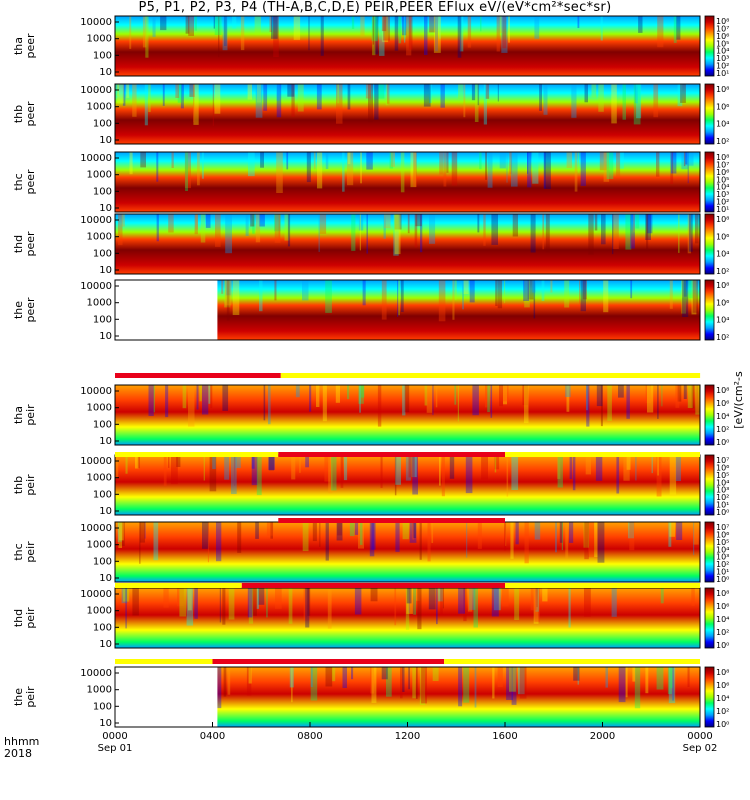 The height and width of the screenshot is (800, 750). Describe the element at coordinates (602, 585) in the screenshot. I see `mode-bar-segment` at that location.